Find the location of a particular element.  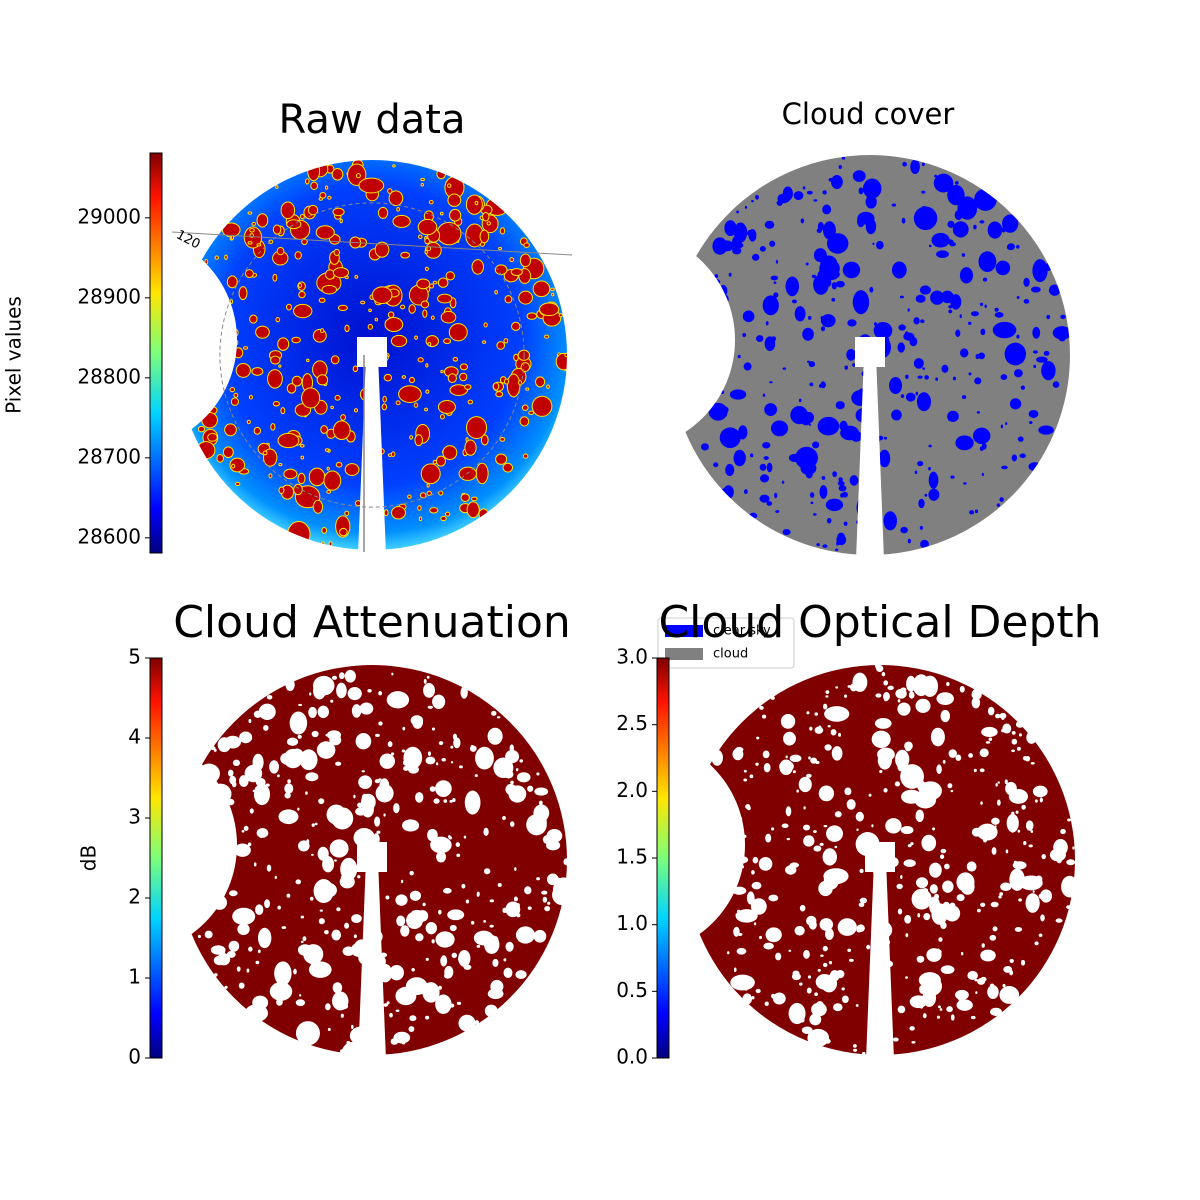

colorbar-tick-label: 3 is located at coordinates (134, 817).